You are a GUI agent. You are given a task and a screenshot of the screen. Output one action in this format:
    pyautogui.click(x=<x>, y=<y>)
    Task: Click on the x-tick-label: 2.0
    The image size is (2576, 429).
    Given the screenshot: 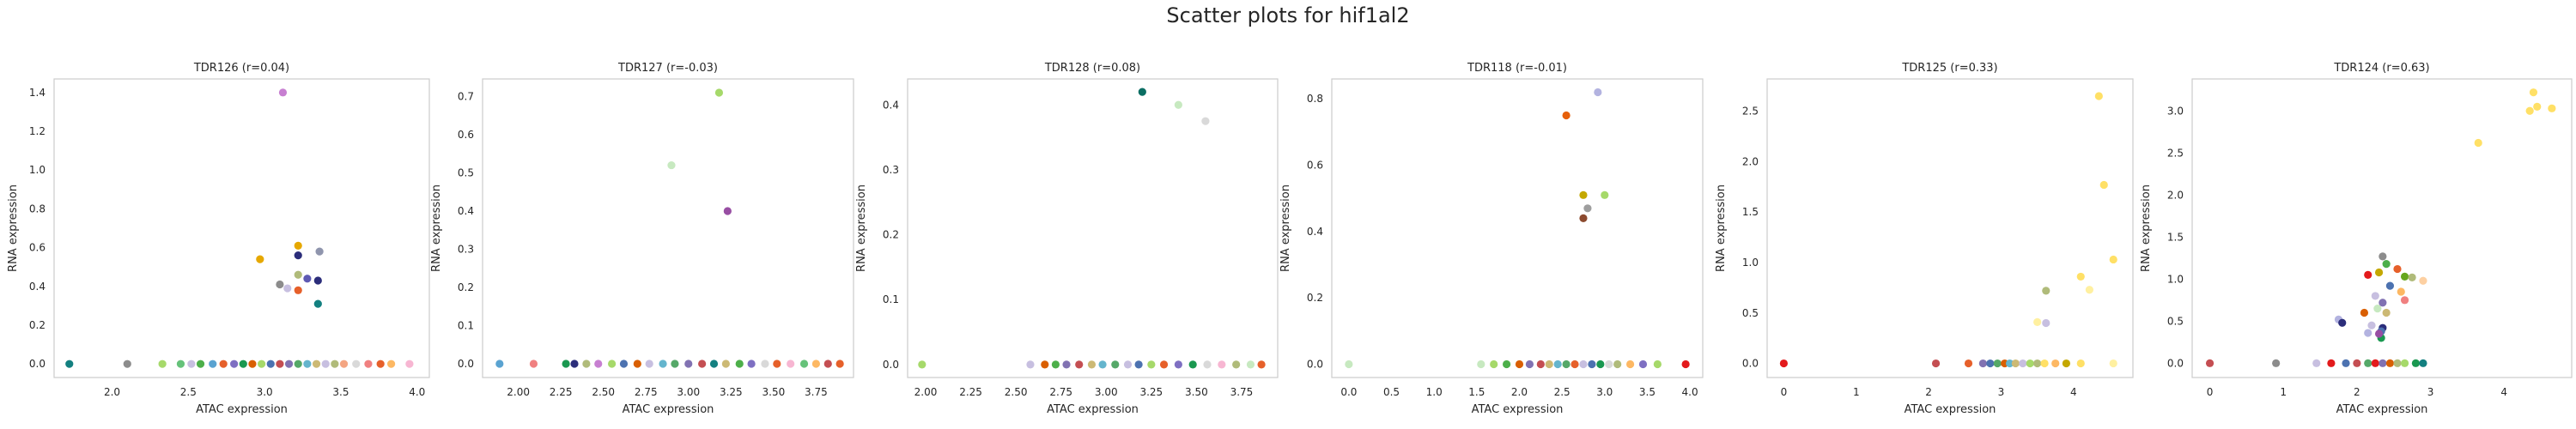 What is the action you would take?
    pyautogui.click(x=112, y=392)
    